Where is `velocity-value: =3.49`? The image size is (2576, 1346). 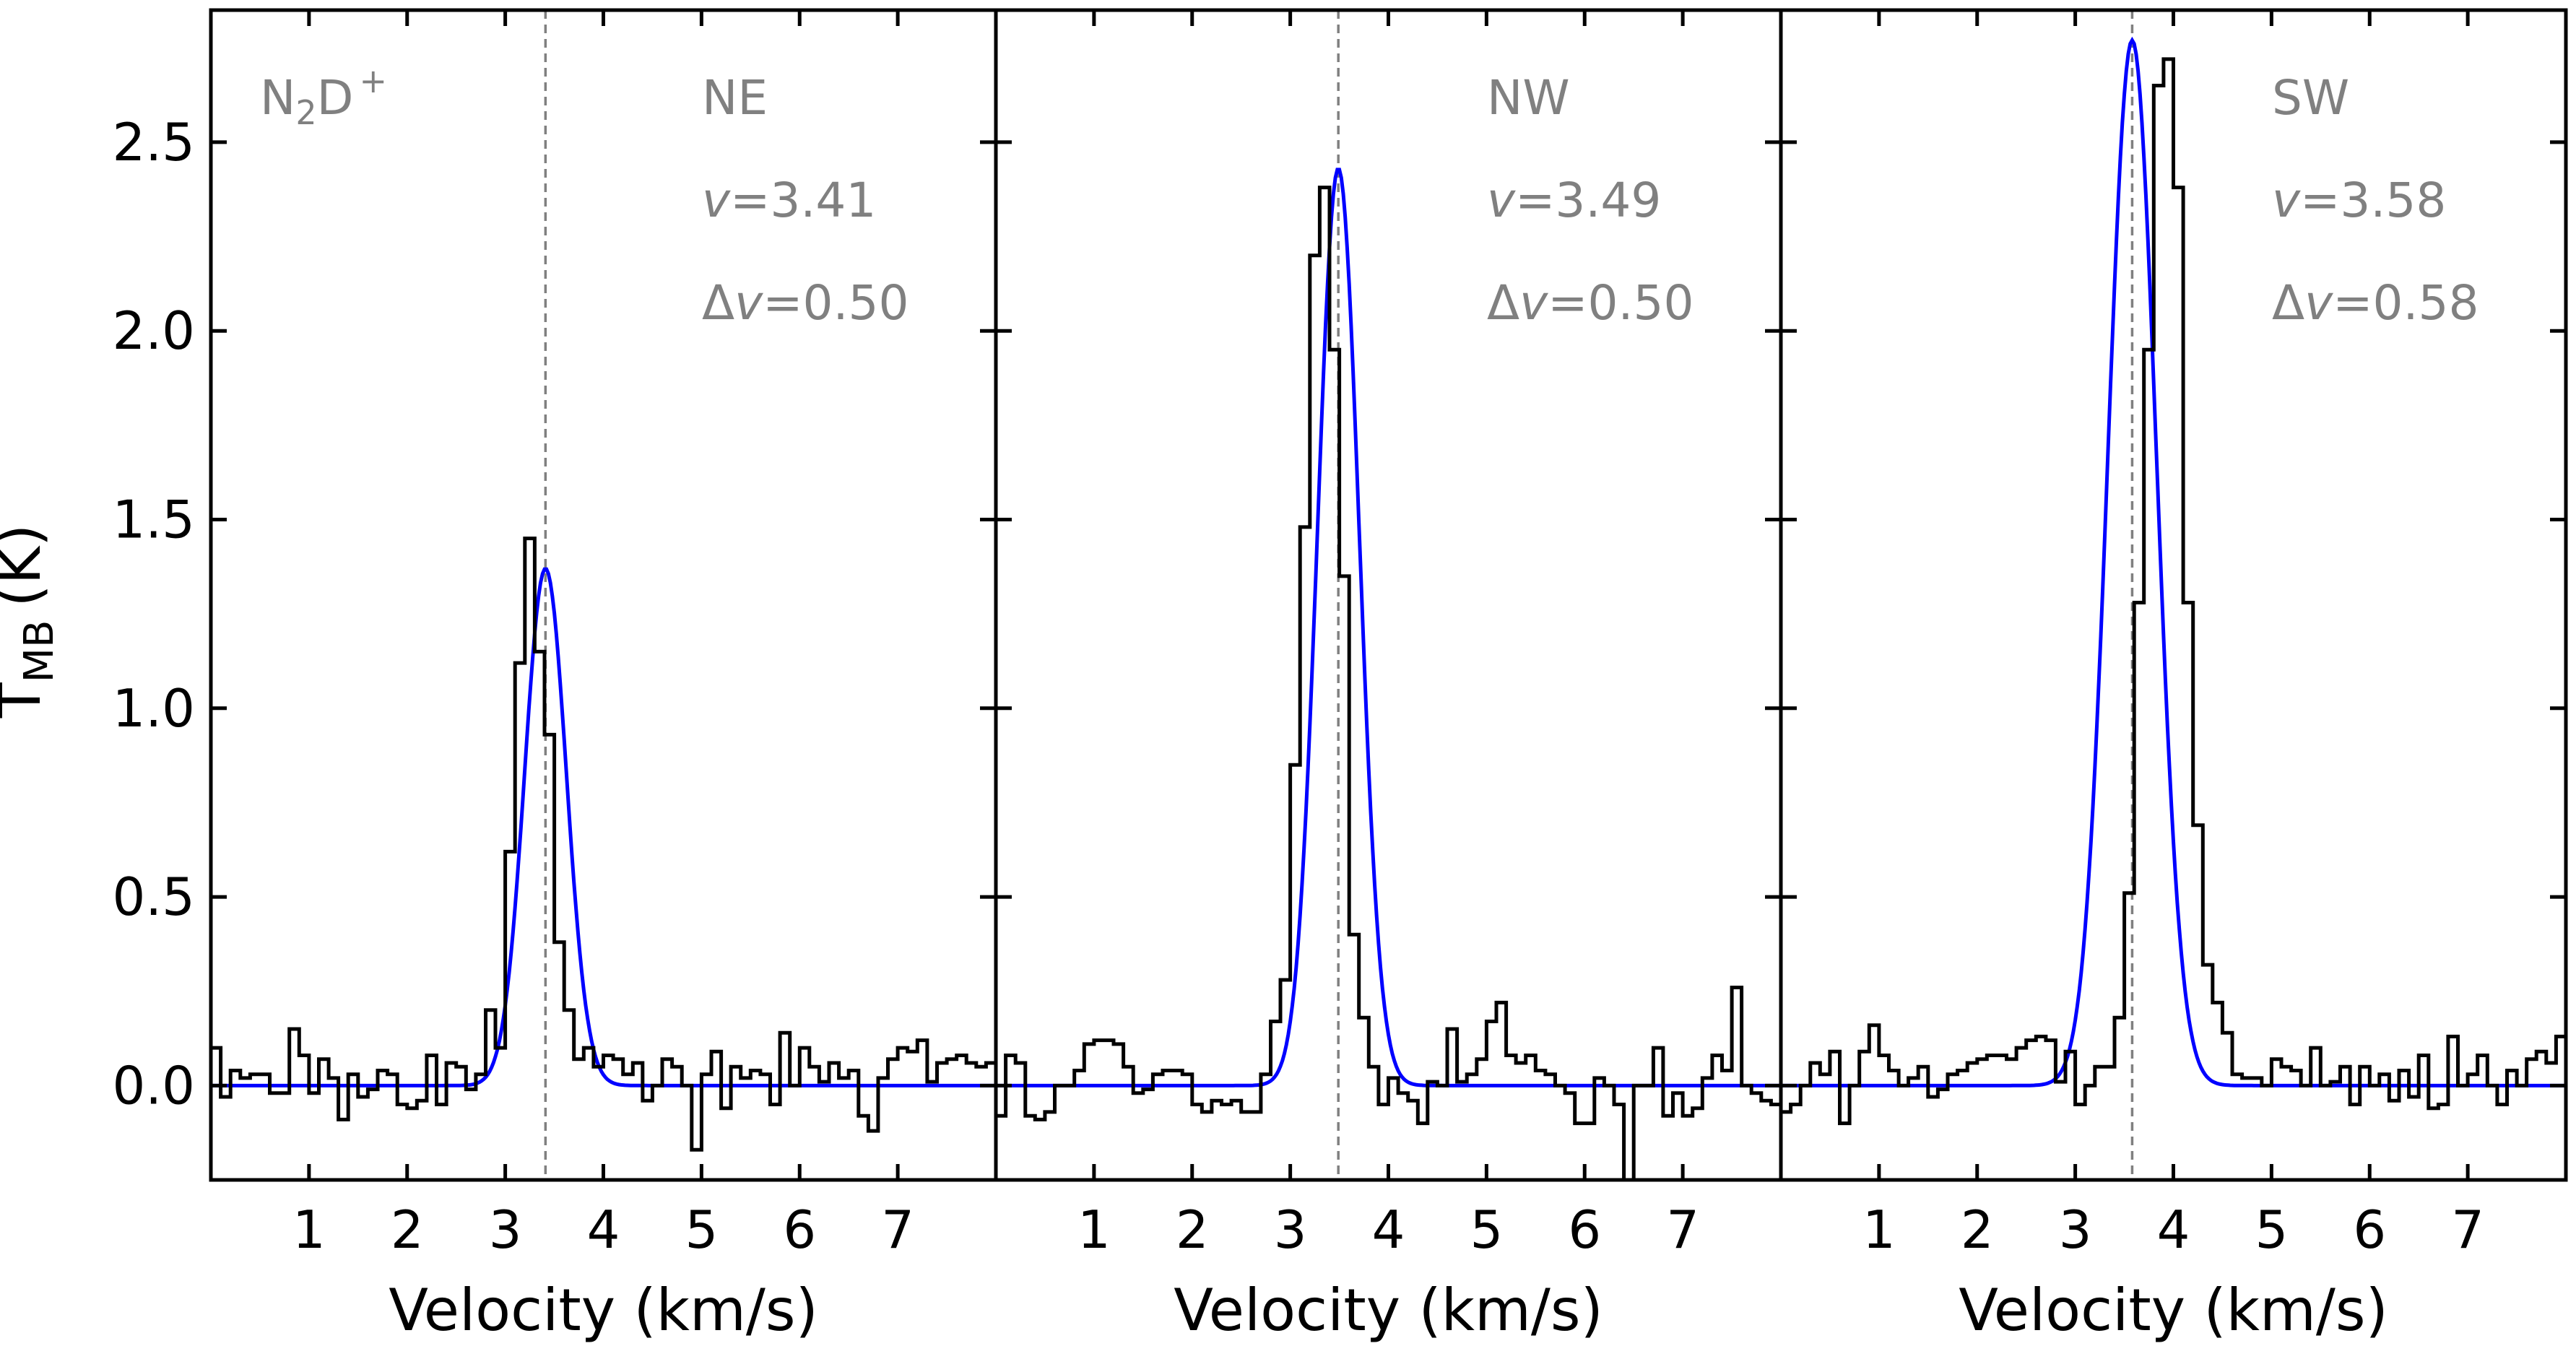
velocity-value: =3.49 is located at coordinates (1588, 200).